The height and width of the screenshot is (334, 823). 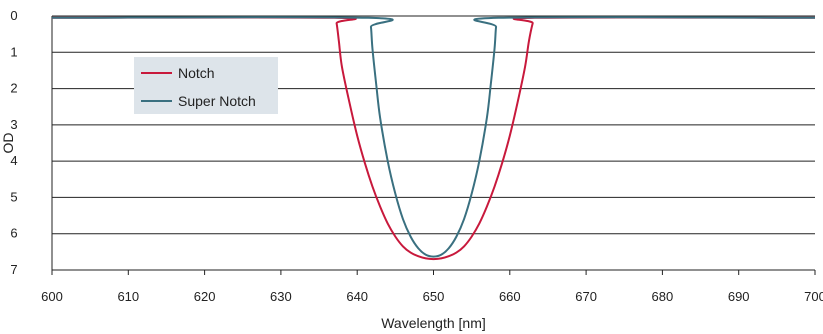 What do you see at coordinates (739, 296) in the screenshot?
I see `x-tick-label-690: 690` at bounding box center [739, 296].